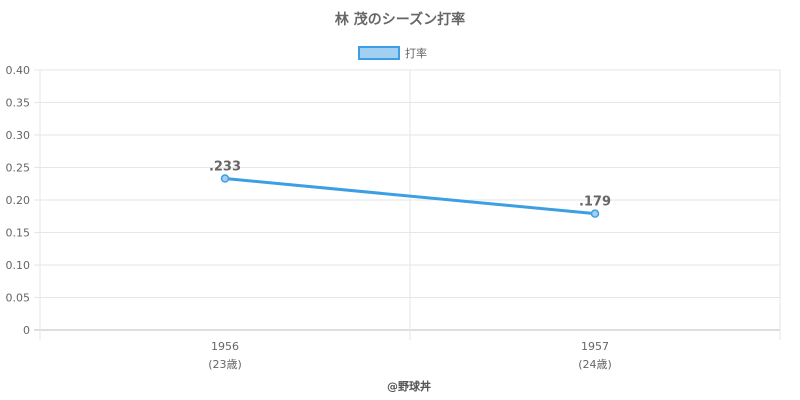 This screenshot has width=800, height=400. Describe the element at coordinates (18, 70) in the screenshot. I see `y-tick-label: 0.40` at that location.